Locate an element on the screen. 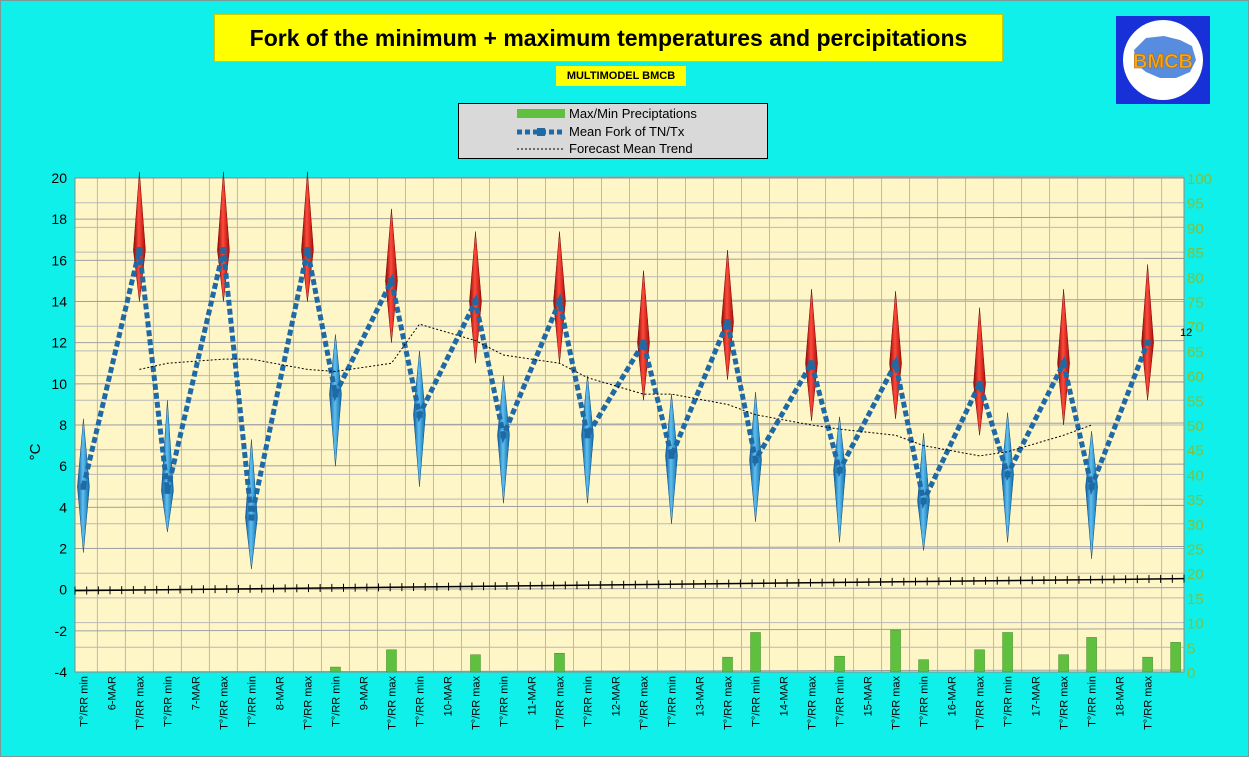  y-tick-label: 4 is located at coordinates (63, 507).